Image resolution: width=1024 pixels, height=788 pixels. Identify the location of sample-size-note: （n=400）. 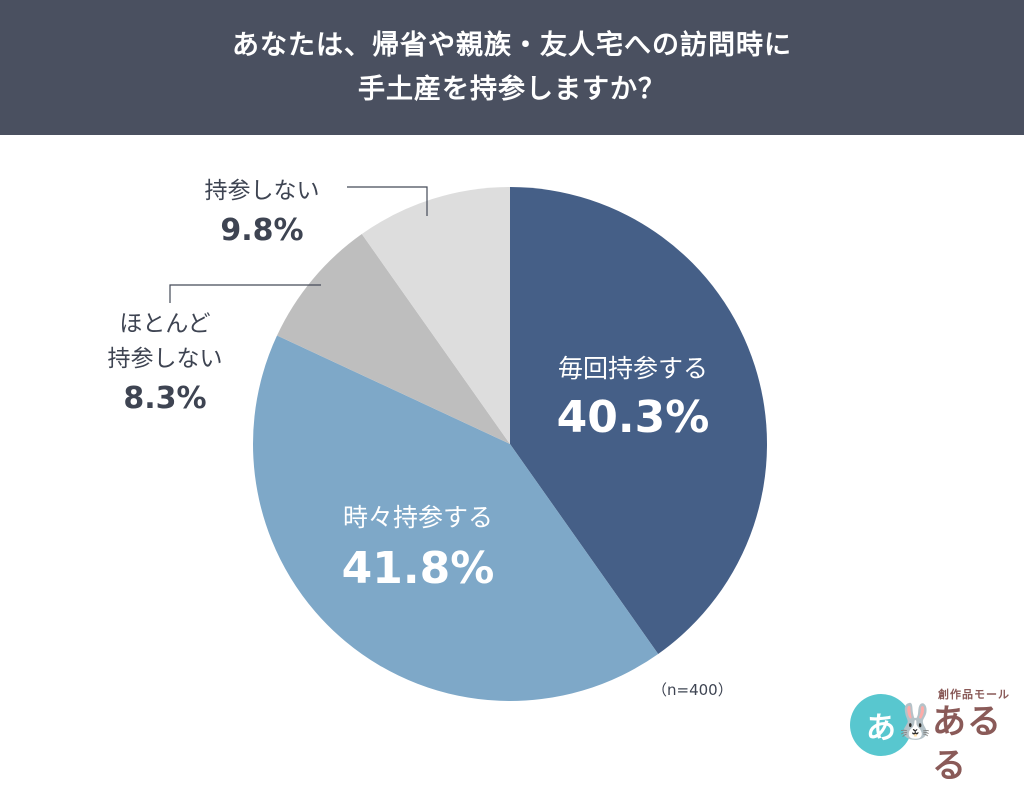
(692, 690).